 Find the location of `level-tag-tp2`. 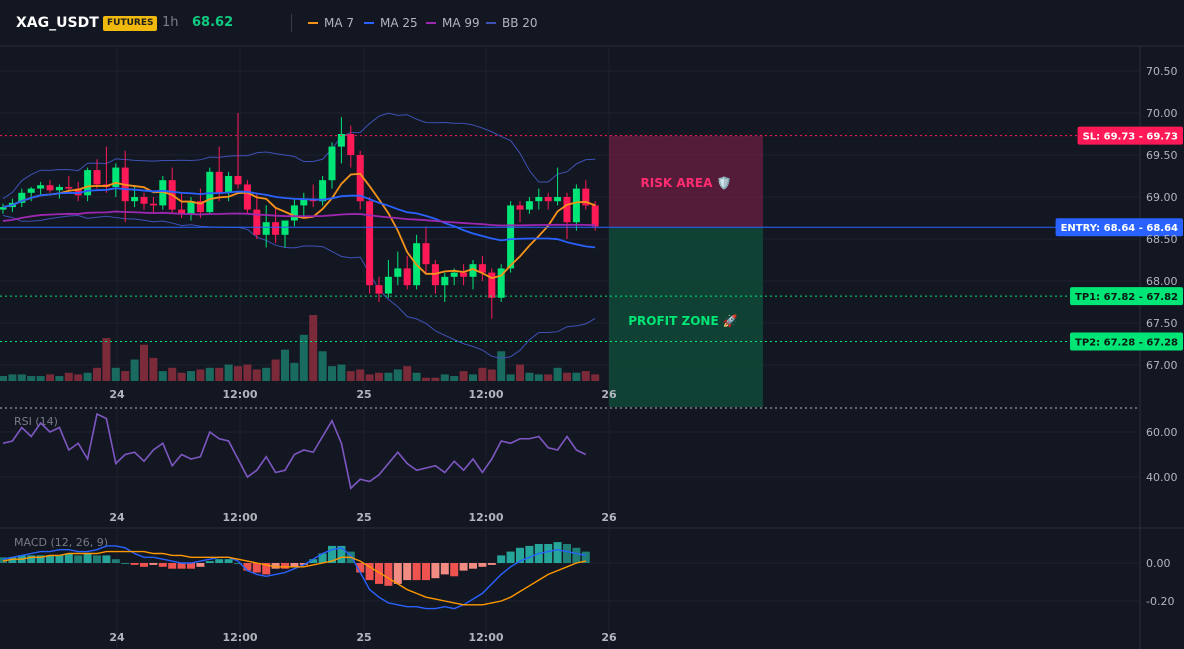

level-tag-tp2 is located at coordinates (1126, 341).